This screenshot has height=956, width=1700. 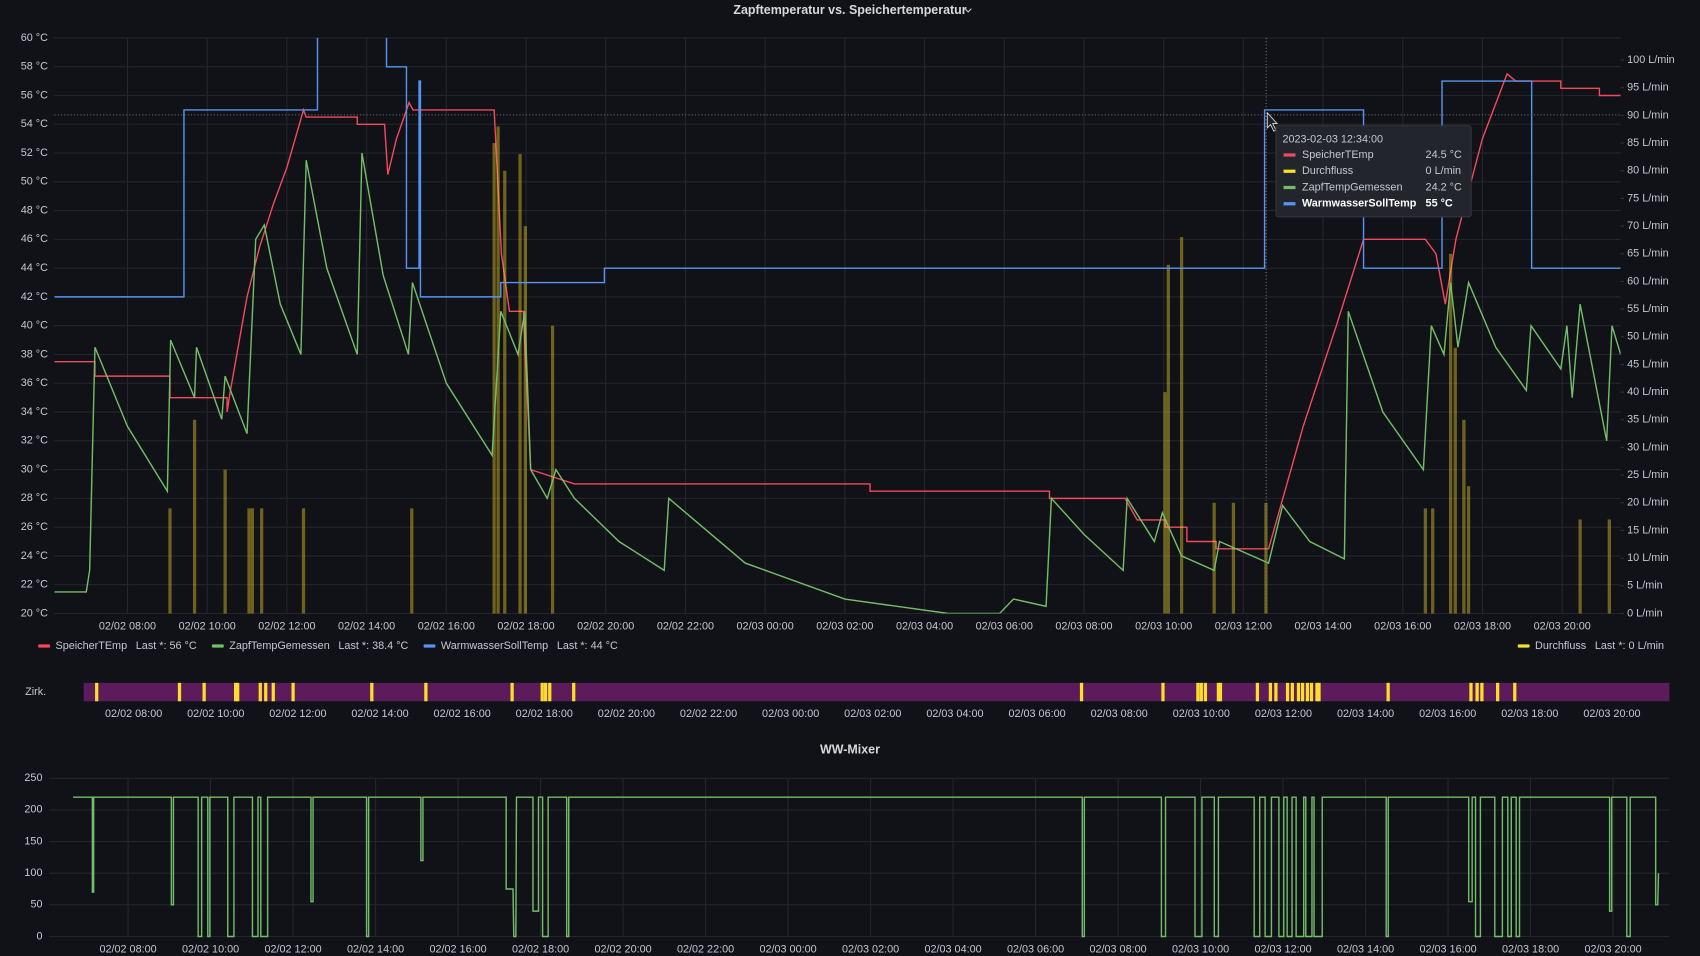 I want to click on y2-tick-label: 55 L/min, so click(x=1648, y=309).